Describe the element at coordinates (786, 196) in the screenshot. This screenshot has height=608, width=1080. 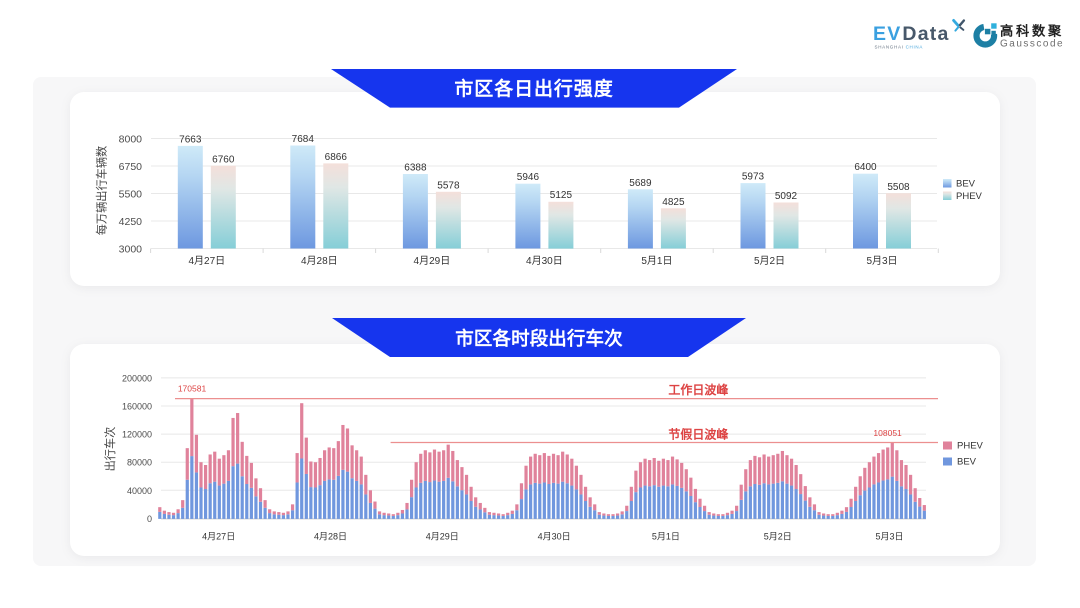
I see `svg-text: 5092` at that location.